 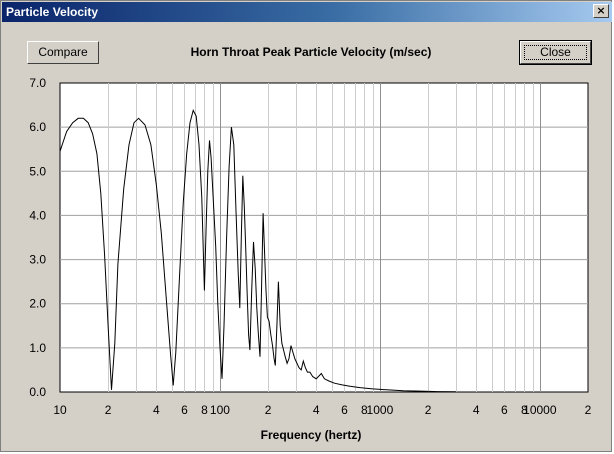 I want to click on x-tick-label: 1000, so click(x=380, y=410).